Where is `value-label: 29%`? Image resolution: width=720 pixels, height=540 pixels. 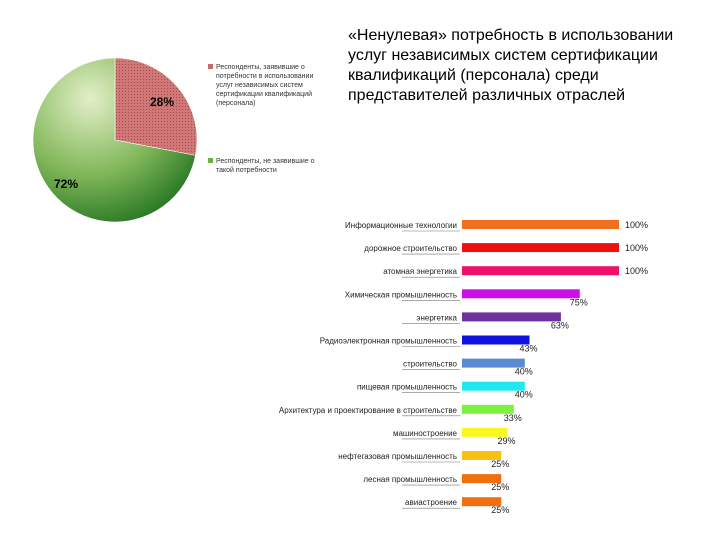
value-label: 29% is located at coordinates (507, 441).